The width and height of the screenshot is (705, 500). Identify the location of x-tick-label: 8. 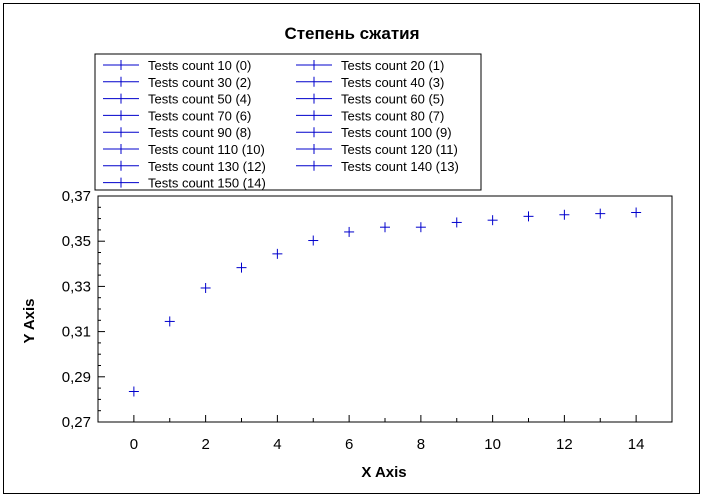
(421, 444).